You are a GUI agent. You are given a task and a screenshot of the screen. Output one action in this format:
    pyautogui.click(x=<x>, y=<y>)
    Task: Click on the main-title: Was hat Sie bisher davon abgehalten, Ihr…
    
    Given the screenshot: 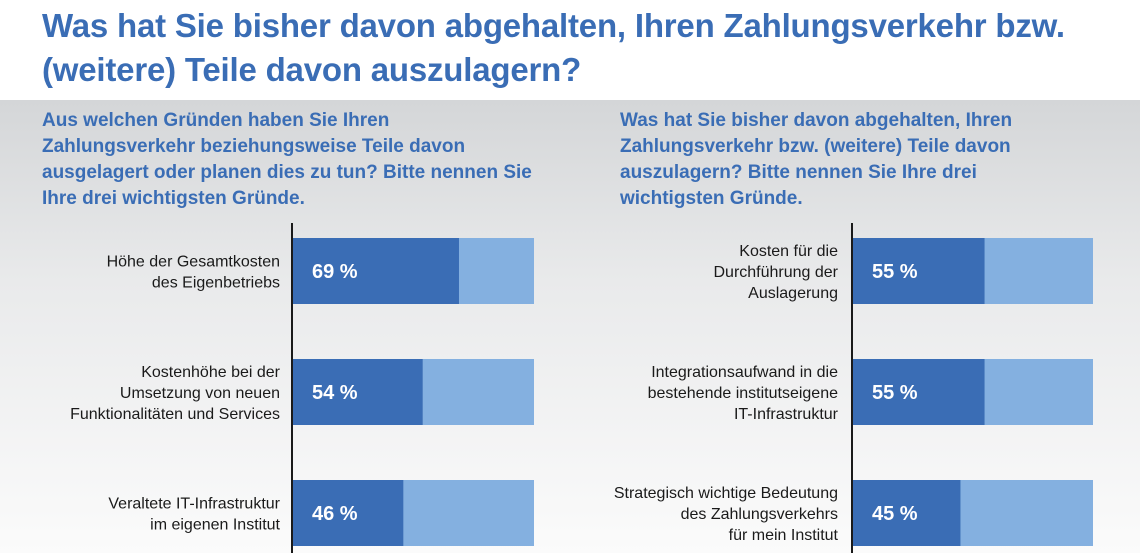 What is the action you would take?
    pyautogui.click(x=553, y=47)
    